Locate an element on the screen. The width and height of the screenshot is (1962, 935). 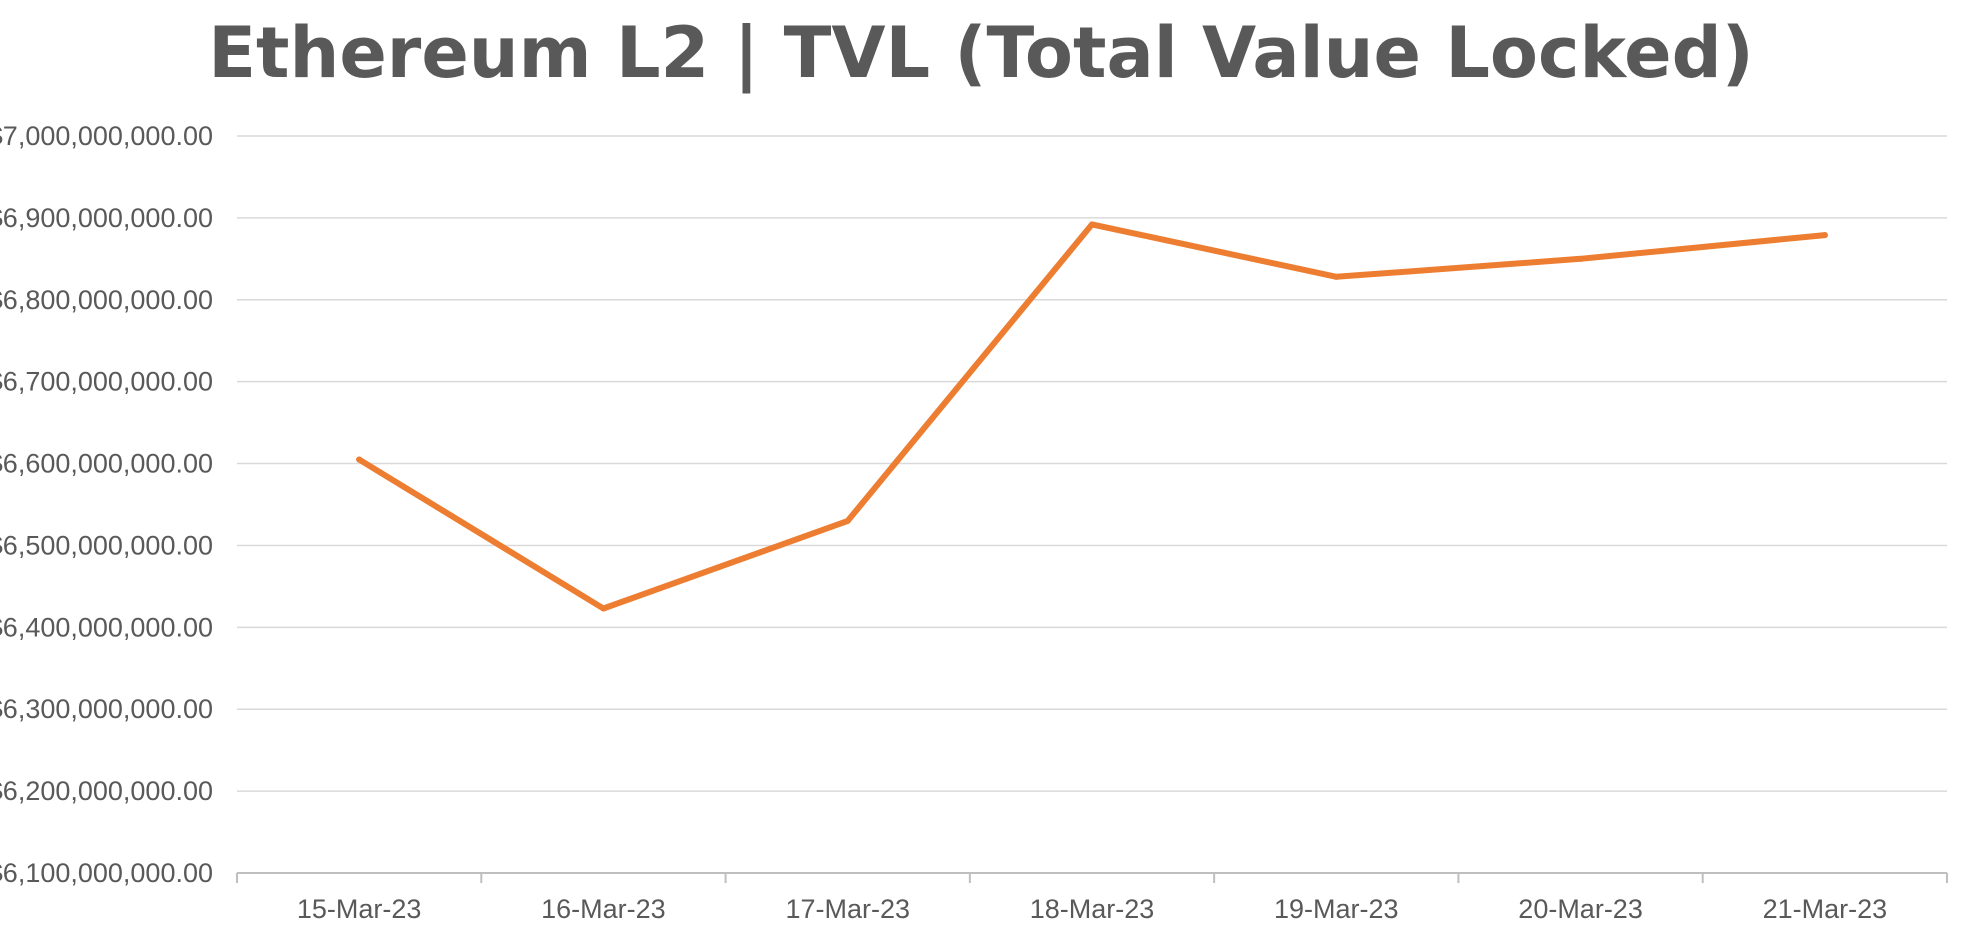
y-tick-label: $6,300,000,000.00 is located at coordinates (106, 709).